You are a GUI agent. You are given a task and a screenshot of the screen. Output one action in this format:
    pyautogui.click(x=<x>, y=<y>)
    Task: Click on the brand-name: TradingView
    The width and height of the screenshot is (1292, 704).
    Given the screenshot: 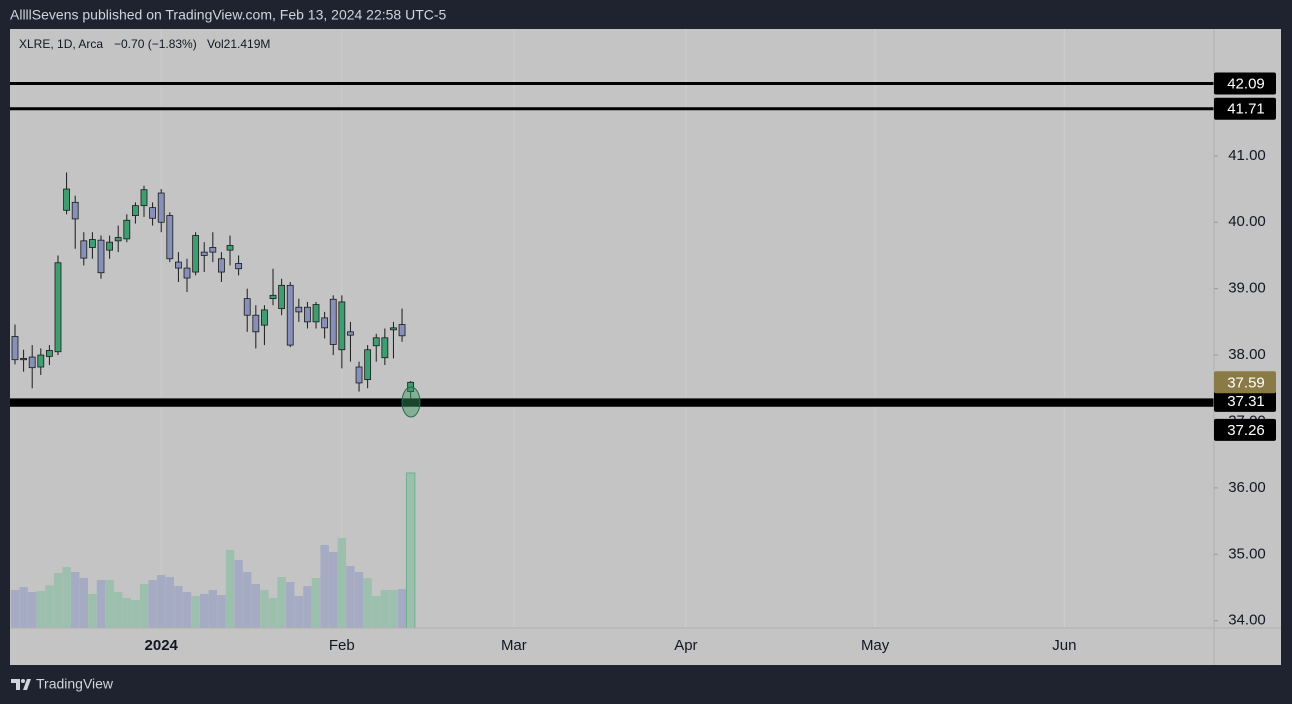 What is the action you would take?
    pyautogui.click(x=75, y=684)
    